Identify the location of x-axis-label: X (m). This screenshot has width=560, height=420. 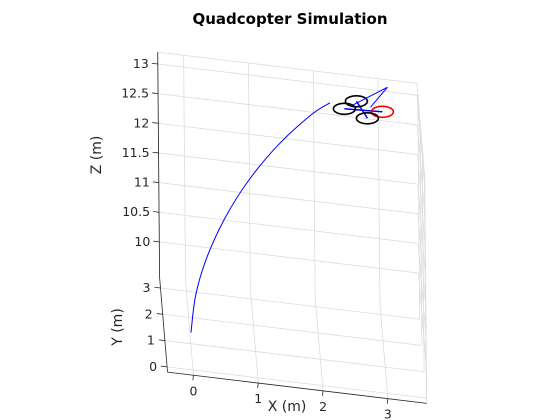
(287, 407).